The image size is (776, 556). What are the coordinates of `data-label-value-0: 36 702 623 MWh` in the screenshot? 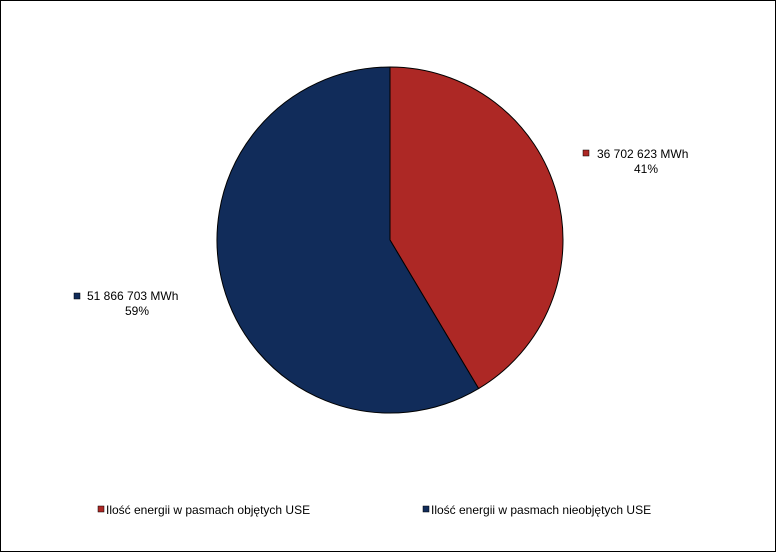 It's located at (642, 154).